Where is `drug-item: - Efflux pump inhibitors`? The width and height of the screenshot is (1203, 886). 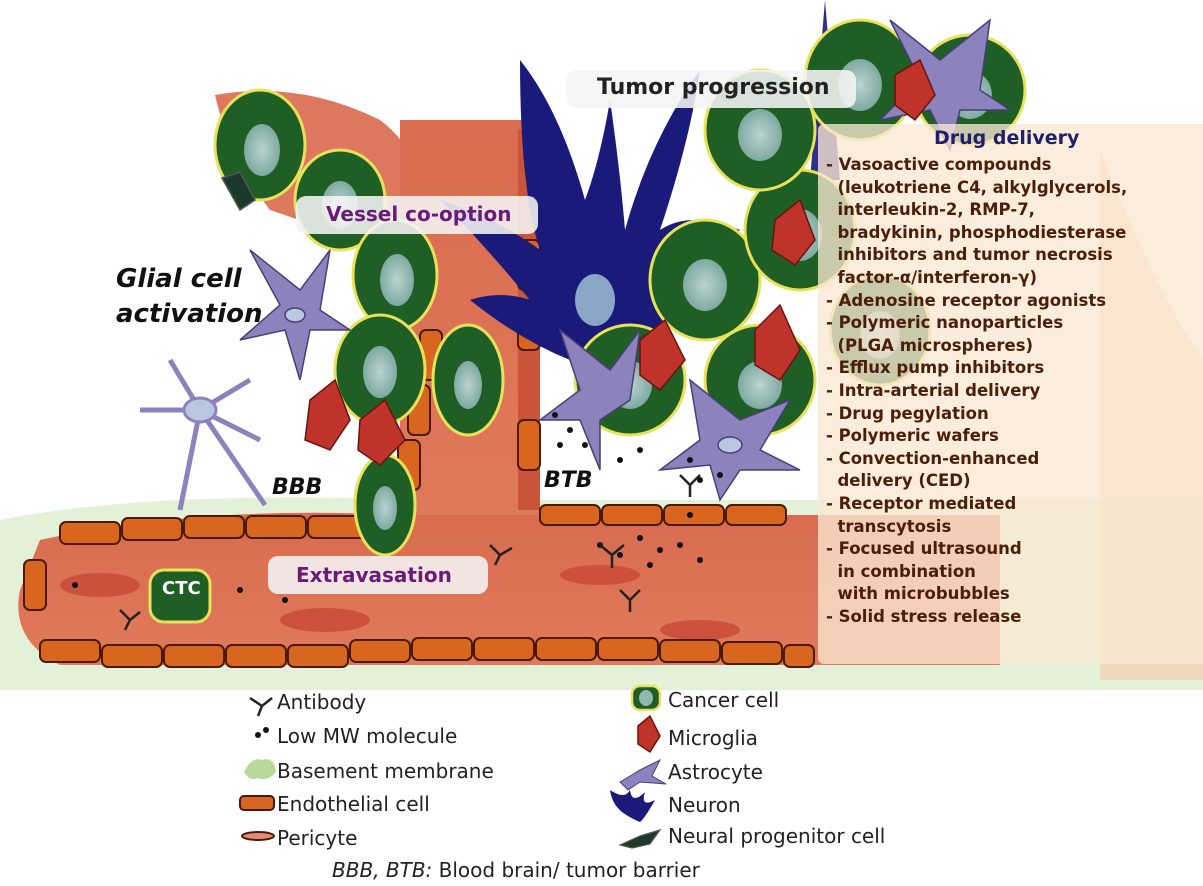
drug-item: - Efflux pump inhibitors is located at coordinates (935, 368).